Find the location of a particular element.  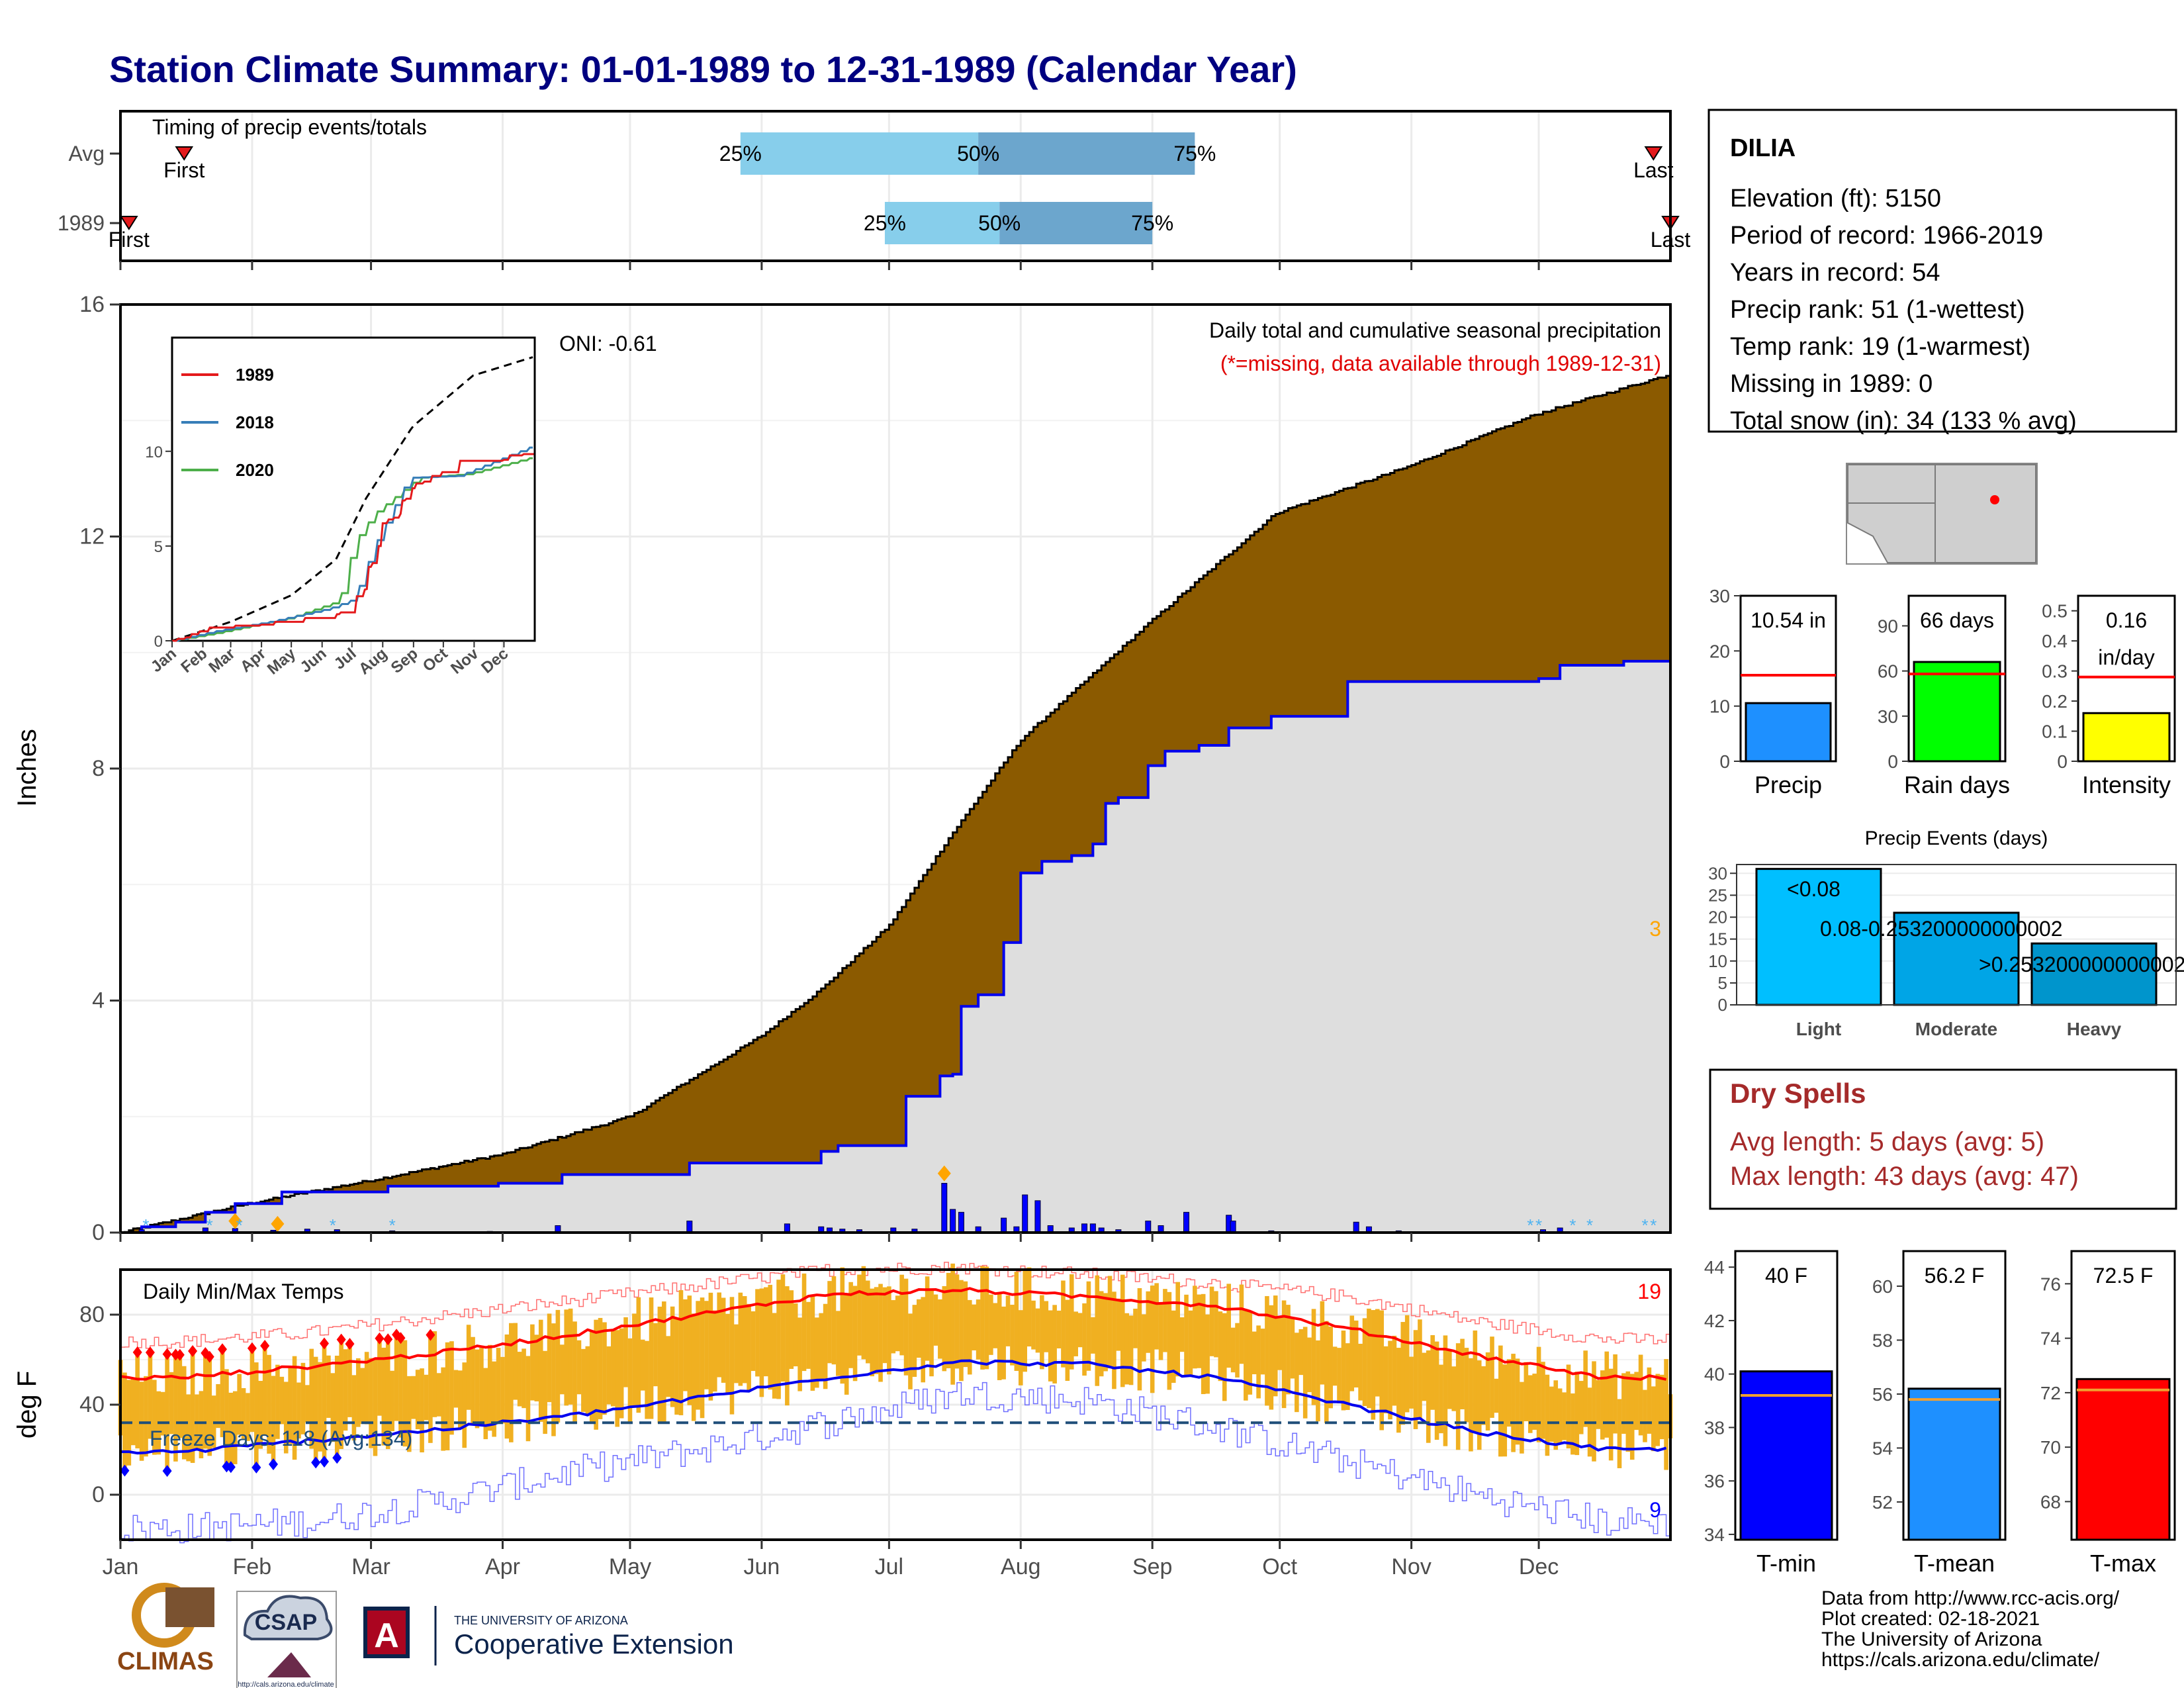

ua-small-text: THE UNIVERSITY OF ARIZONA is located at coordinates (541, 1620).